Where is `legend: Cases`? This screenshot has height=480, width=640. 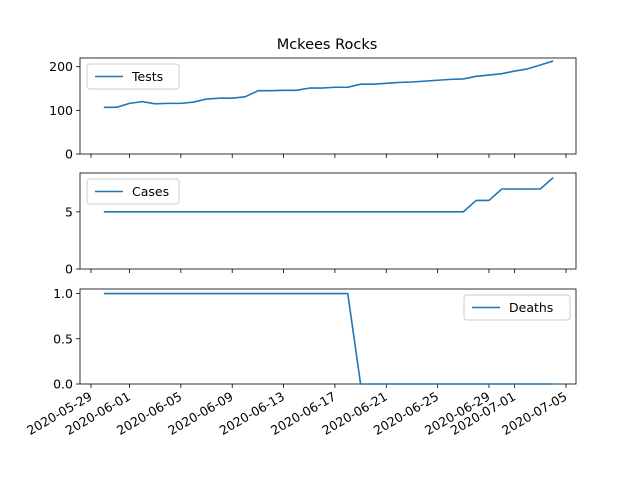
legend: Cases is located at coordinates (133, 191).